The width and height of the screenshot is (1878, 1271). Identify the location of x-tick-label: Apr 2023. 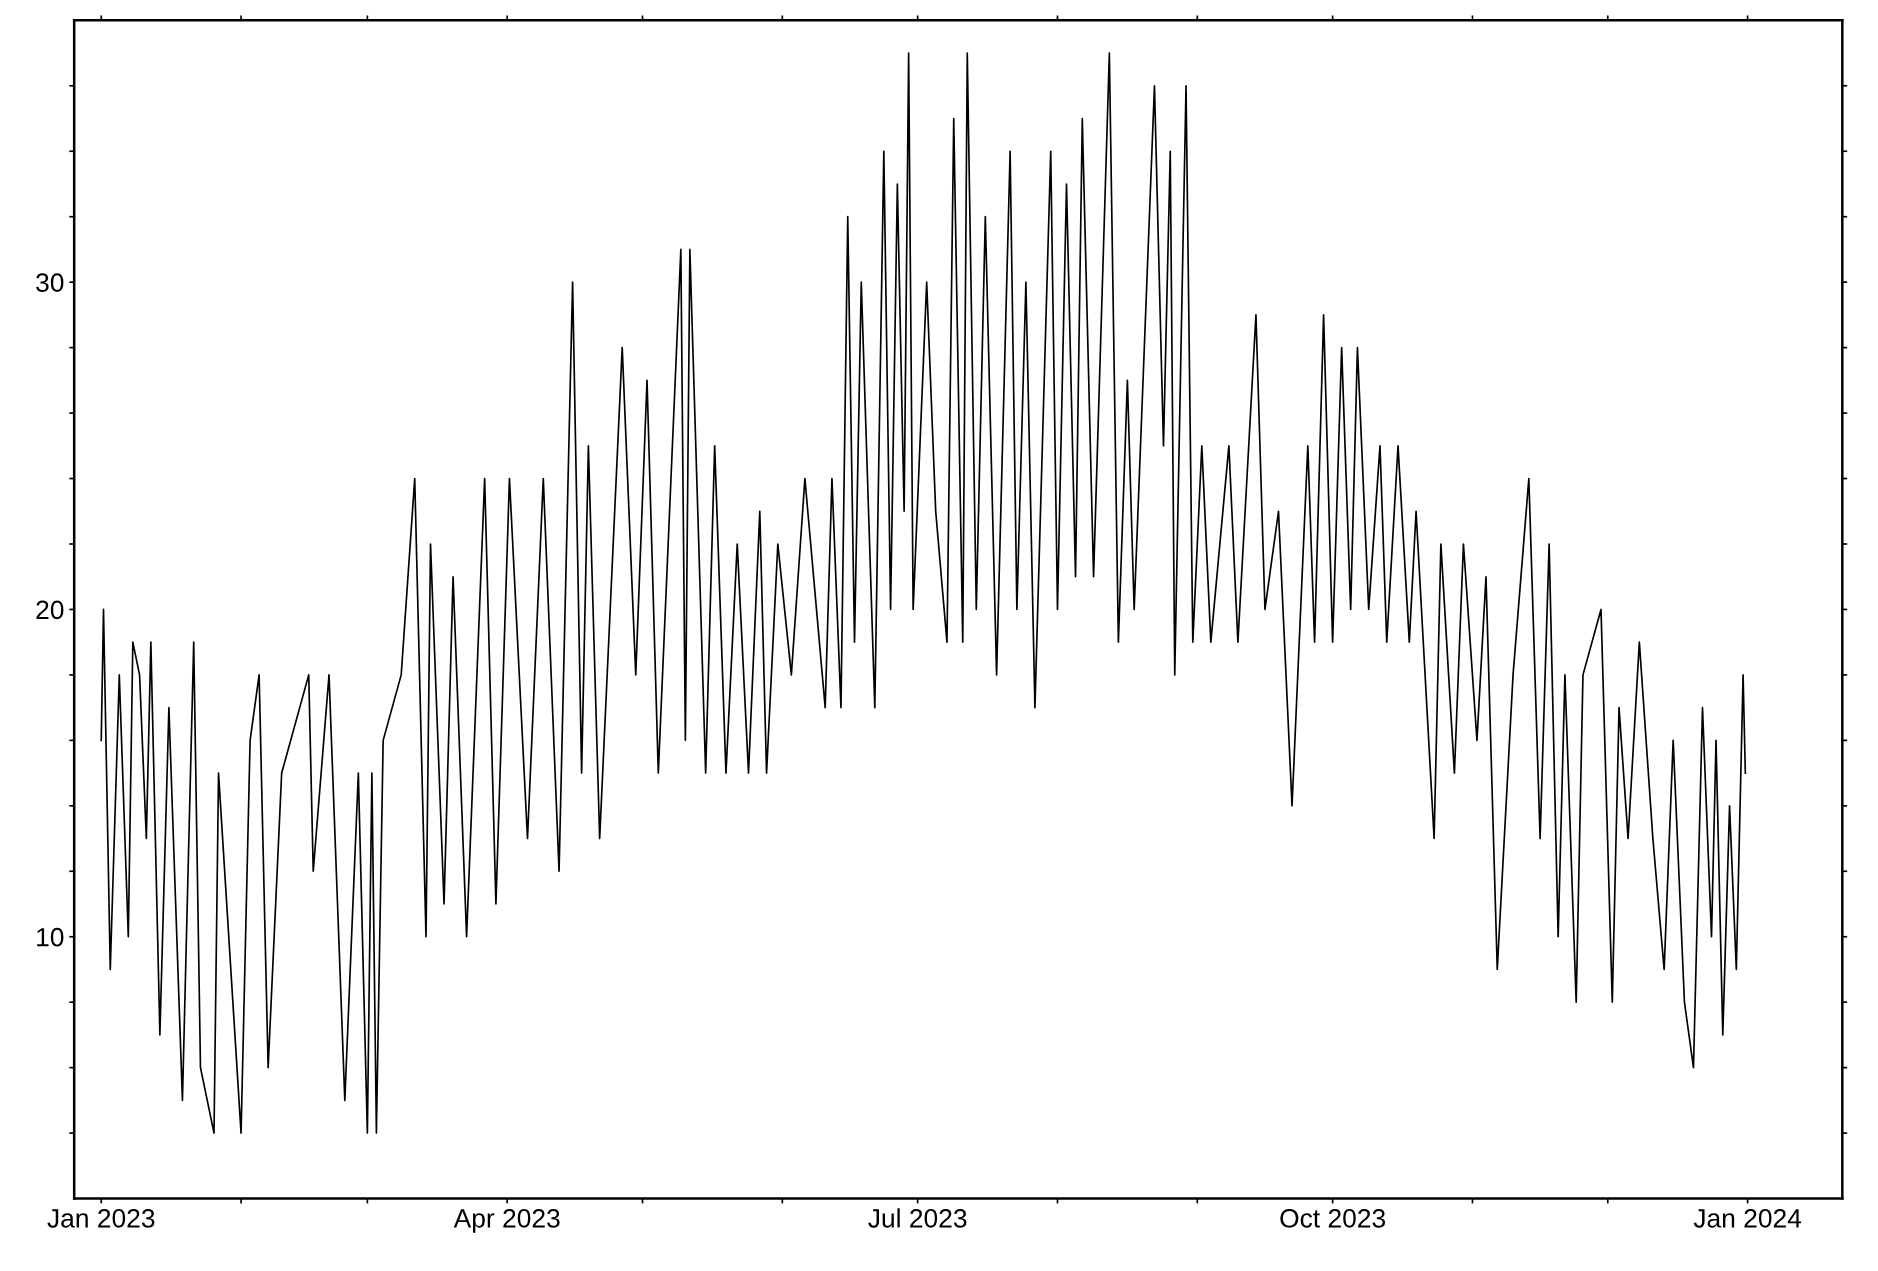
(506, 1220).